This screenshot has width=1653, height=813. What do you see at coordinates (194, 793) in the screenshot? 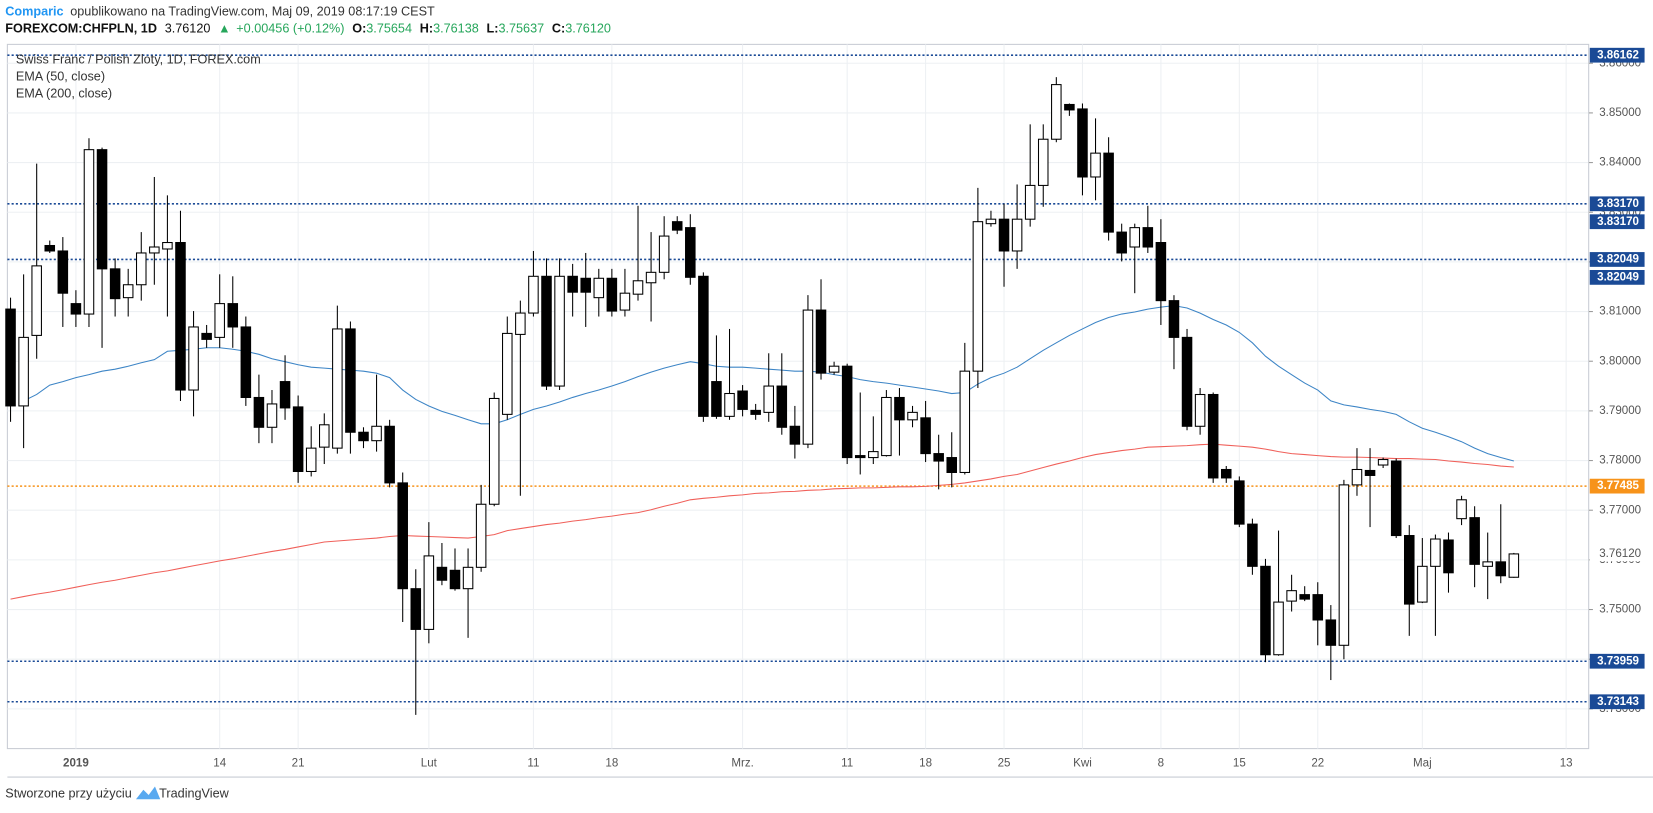
I see `brand: TradingView` at bounding box center [194, 793].